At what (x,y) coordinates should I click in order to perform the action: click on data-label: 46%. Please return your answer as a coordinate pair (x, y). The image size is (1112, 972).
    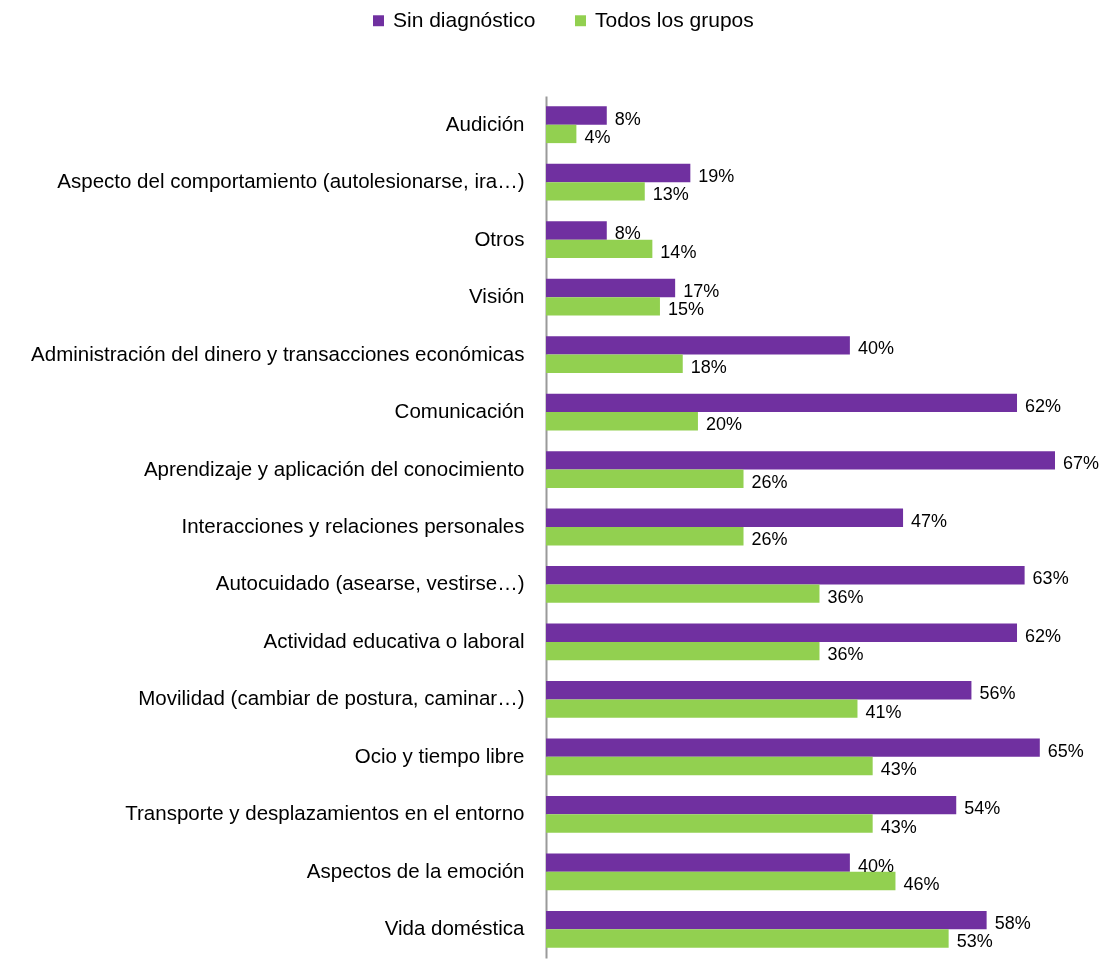
    Looking at the image, I should click on (921, 883).